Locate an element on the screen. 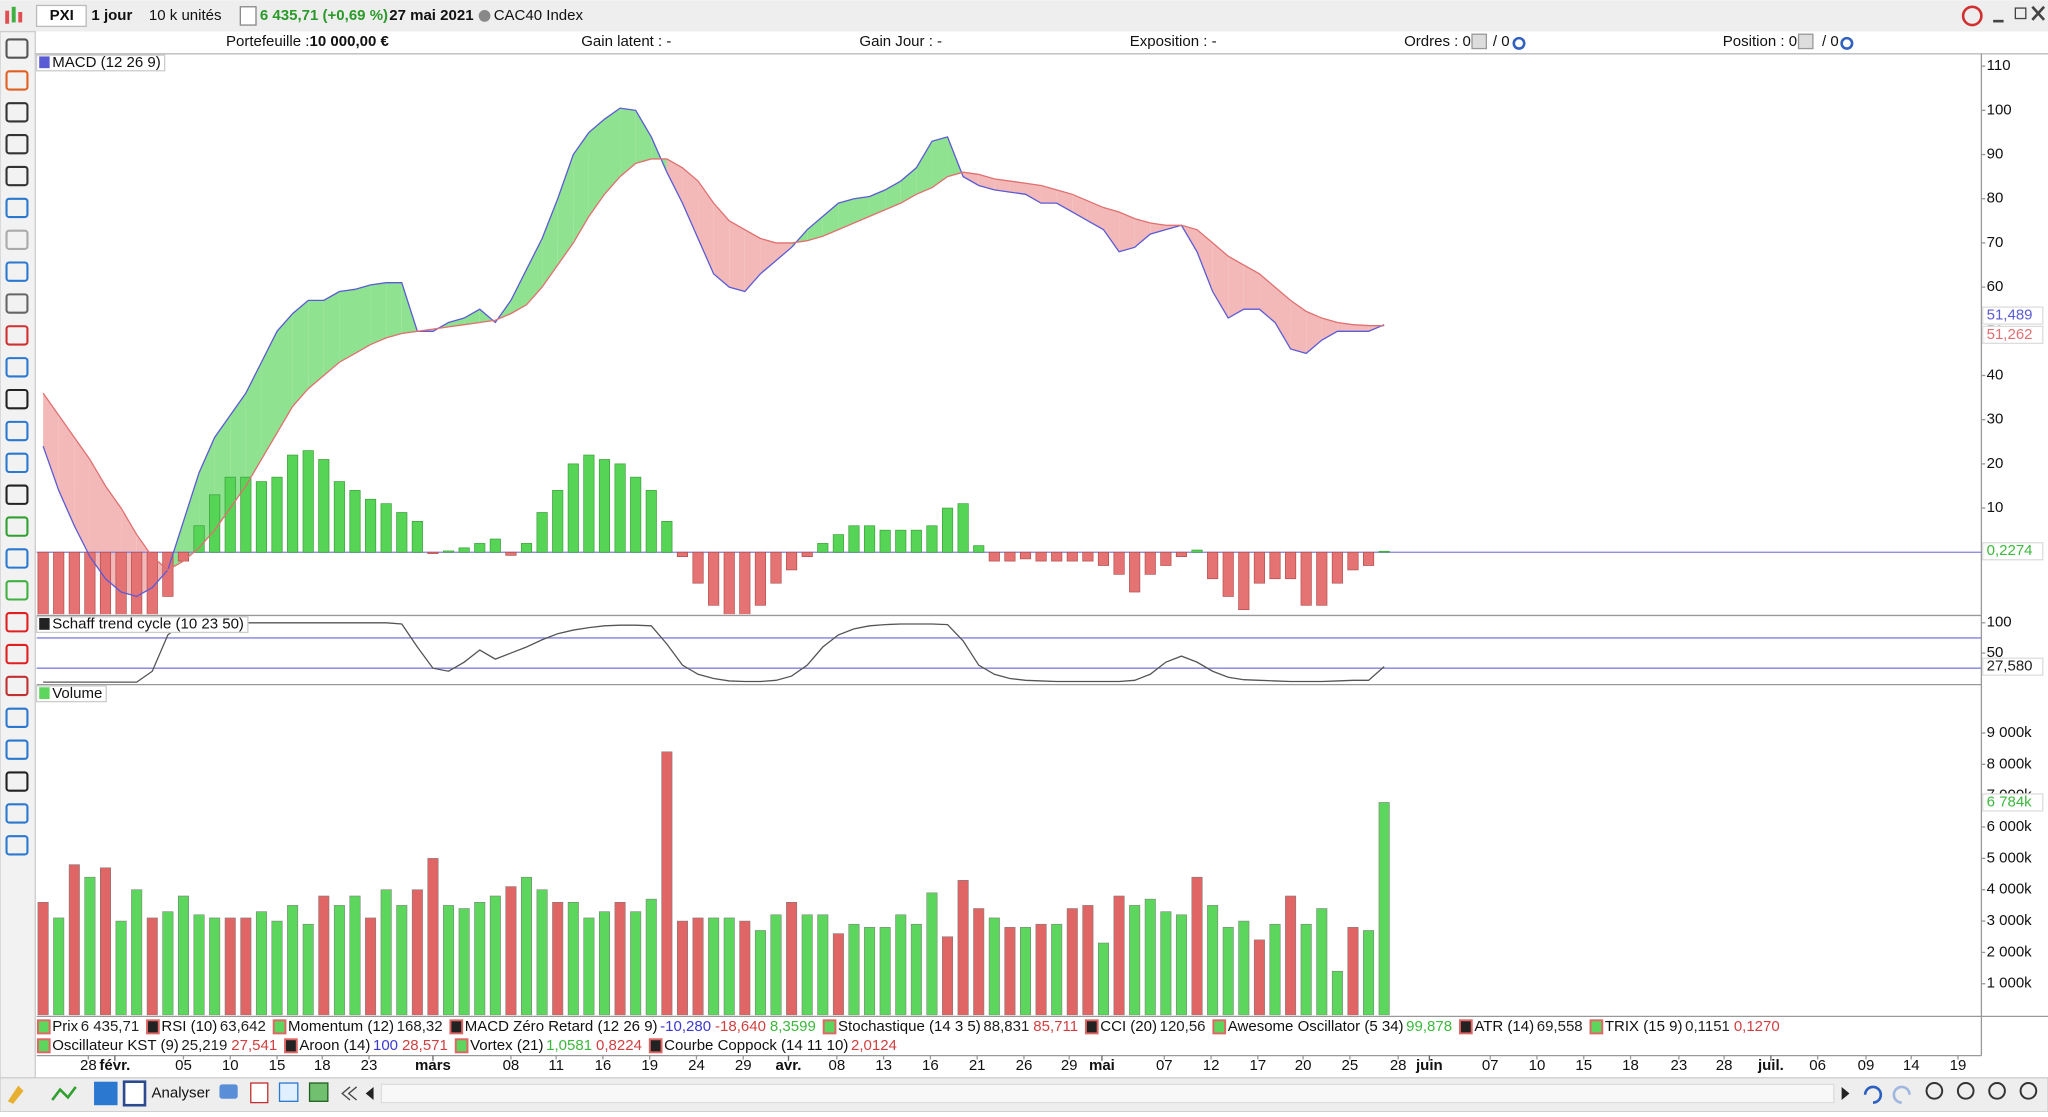 This screenshot has width=2048, height=1117. legend-name: Vortex (21) is located at coordinates (506, 1045).